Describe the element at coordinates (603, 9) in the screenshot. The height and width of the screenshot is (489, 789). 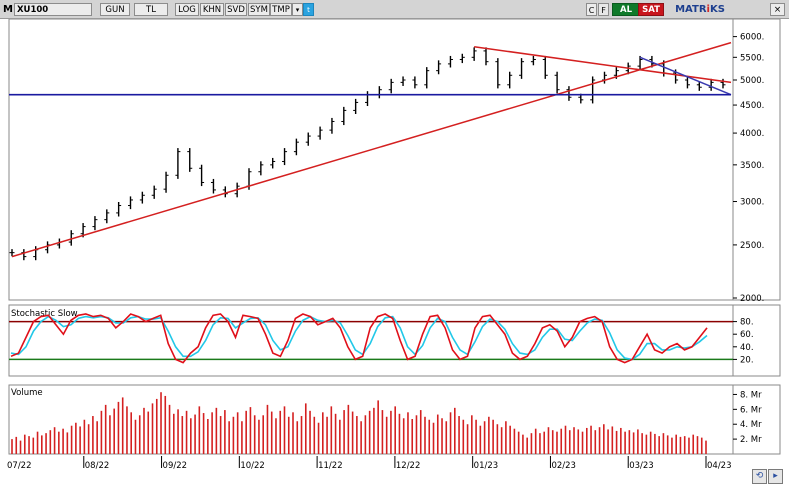
I see `f-button: F` at that location.